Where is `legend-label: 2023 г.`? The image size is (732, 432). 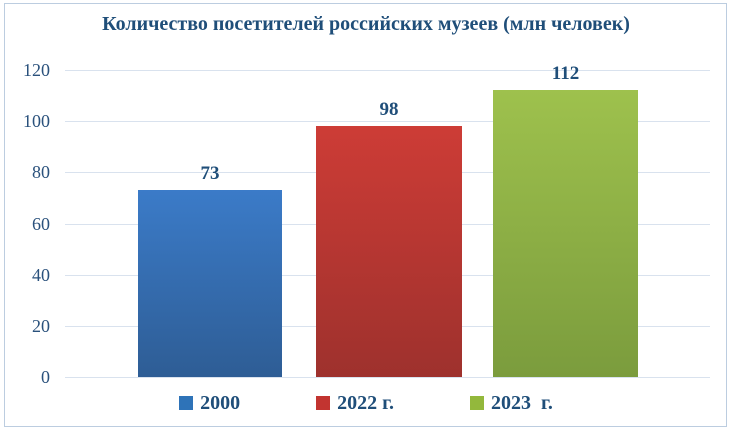 legend-label: 2023 г. is located at coordinates (522, 403).